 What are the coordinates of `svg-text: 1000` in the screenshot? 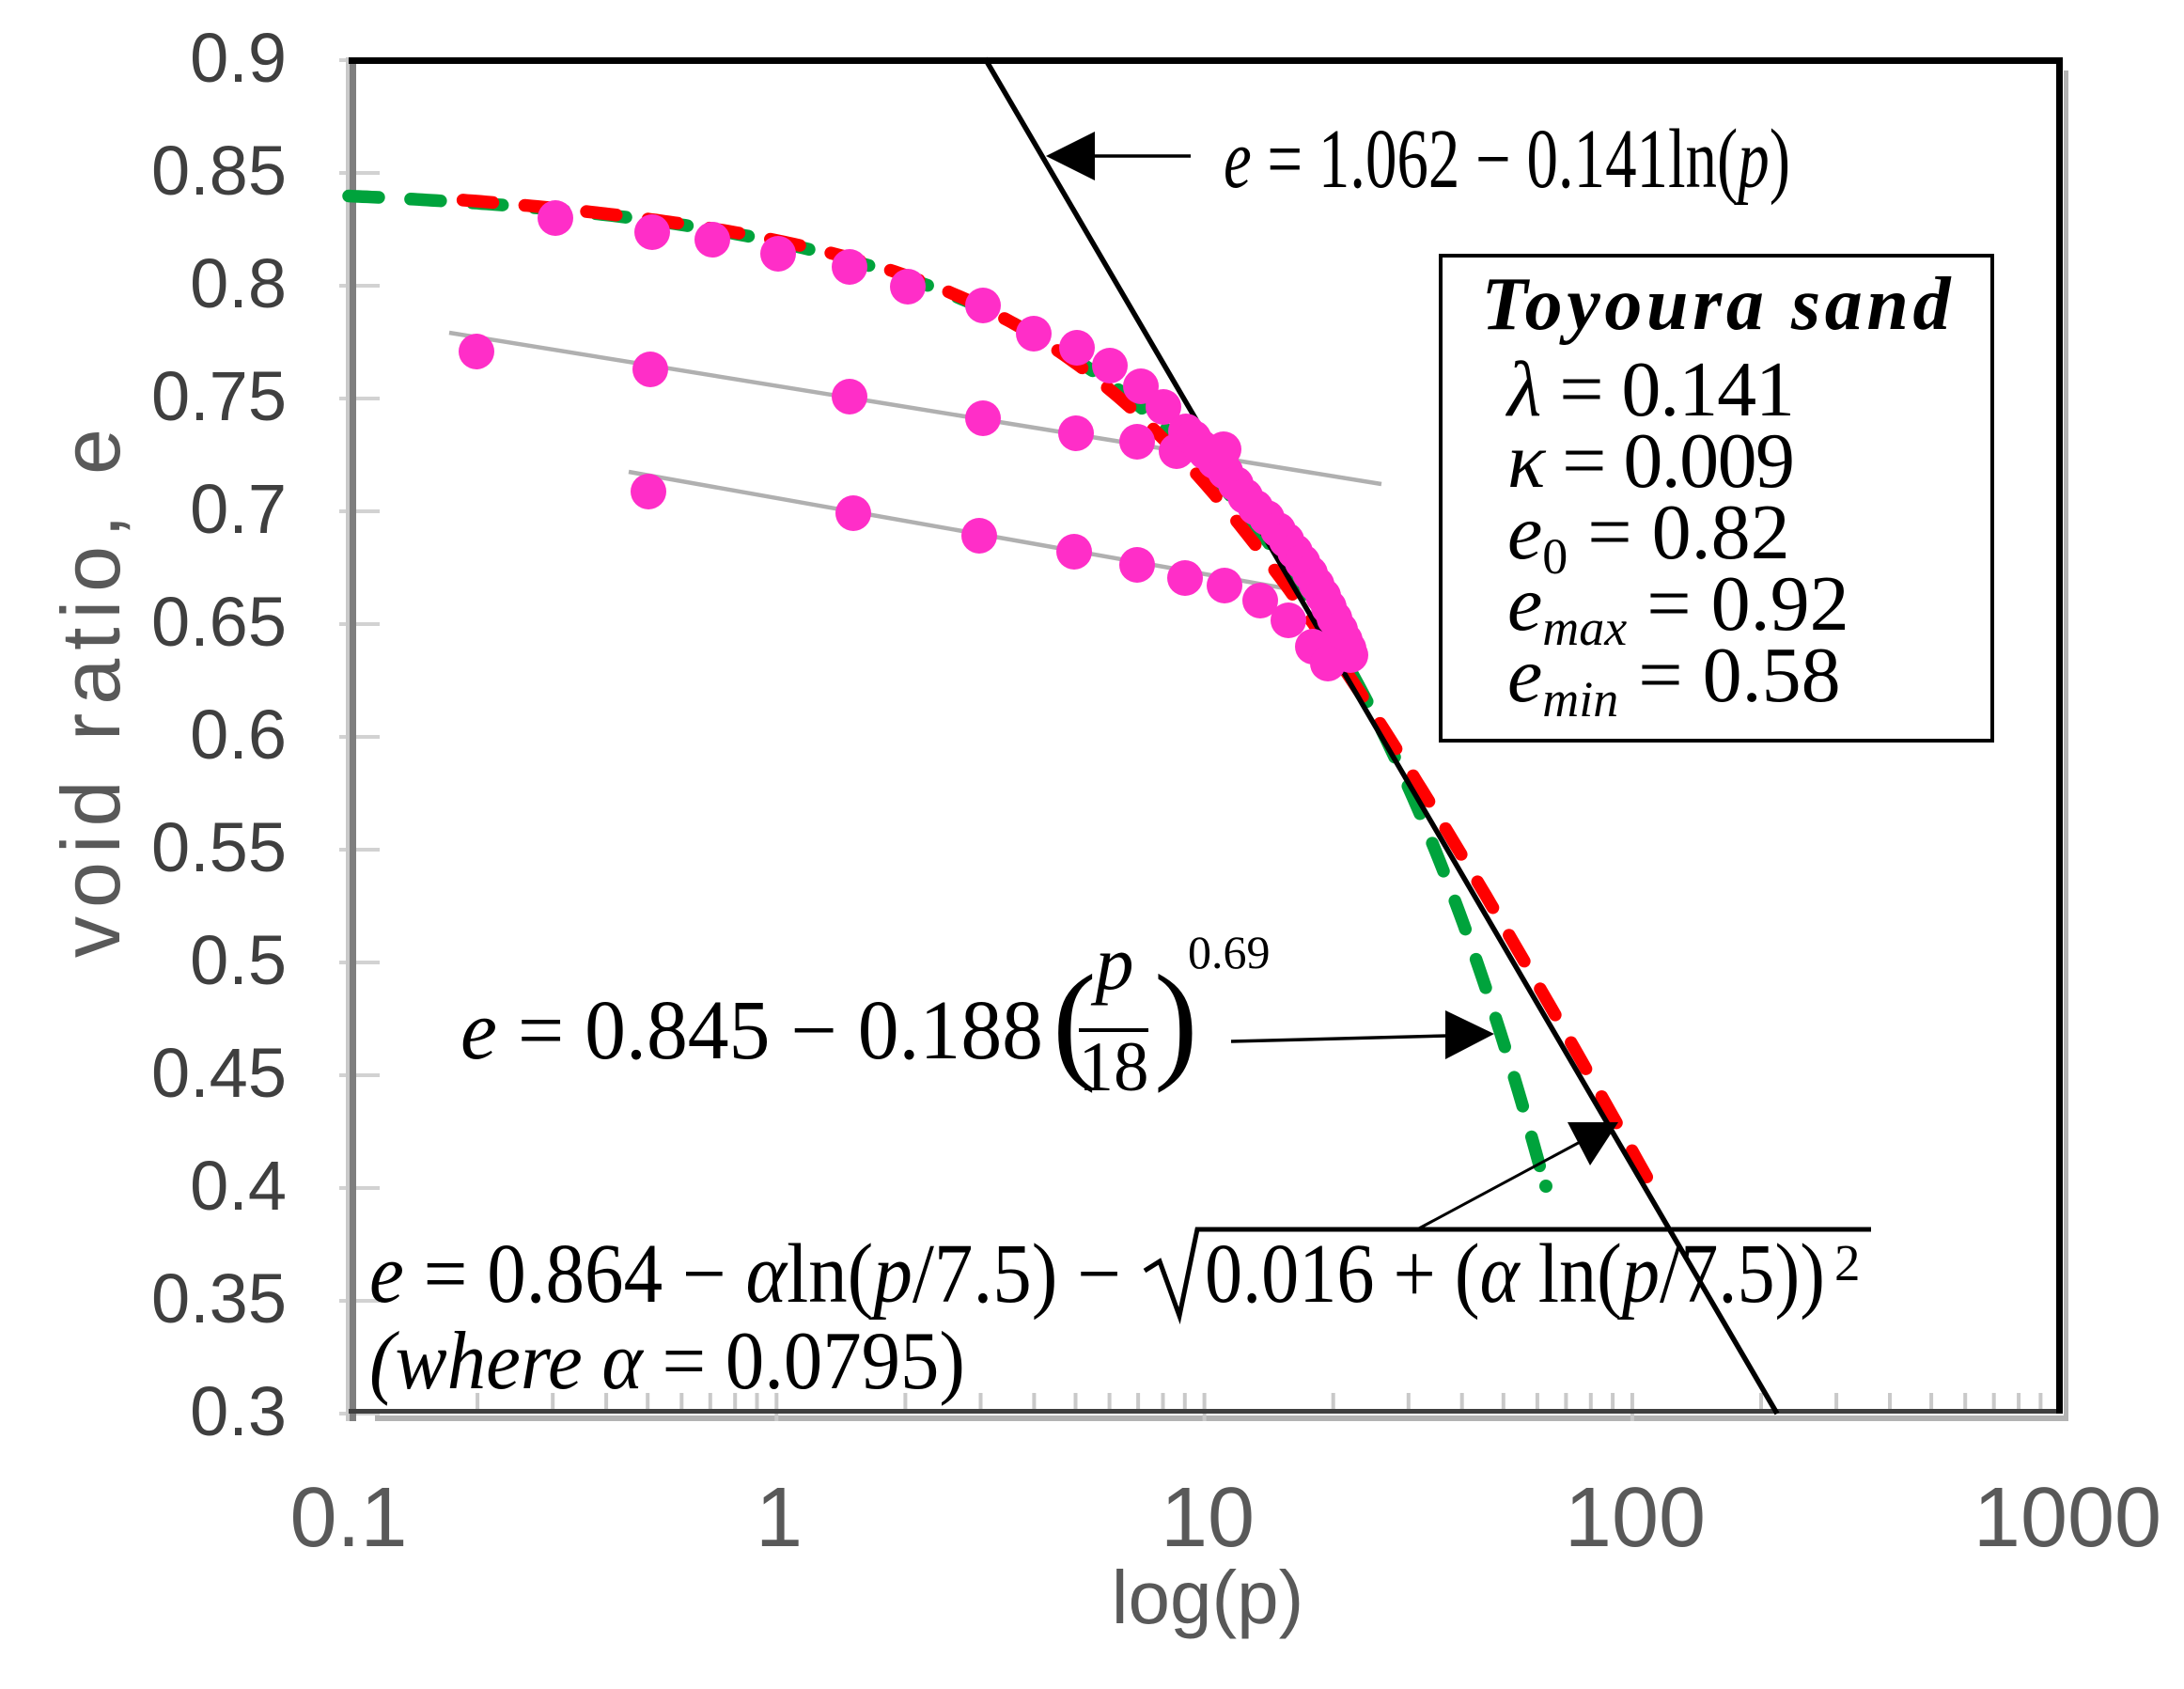 It's located at (2067, 1518).